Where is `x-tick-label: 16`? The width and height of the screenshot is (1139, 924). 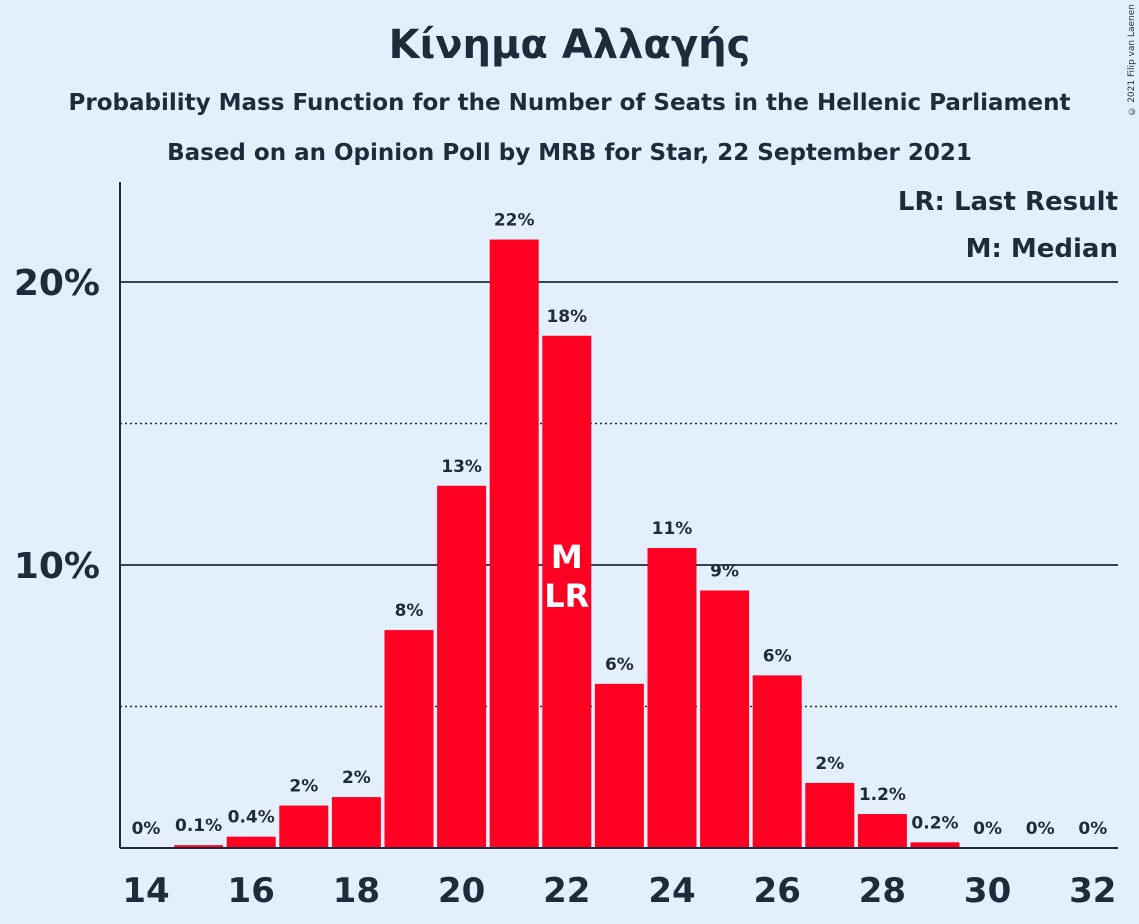
x-tick-label: 16 is located at coordinates (251, 891).